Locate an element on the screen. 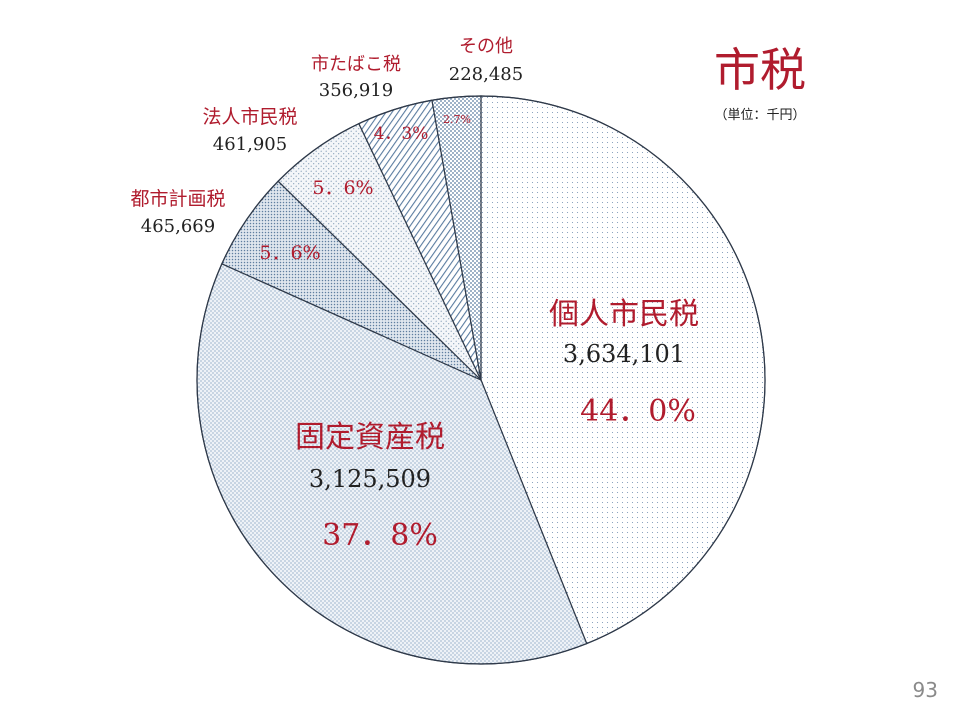 The height and width of the screenshot is (720, 960). slice-percent-1: 44．0% is located at coordinates (638, 411).